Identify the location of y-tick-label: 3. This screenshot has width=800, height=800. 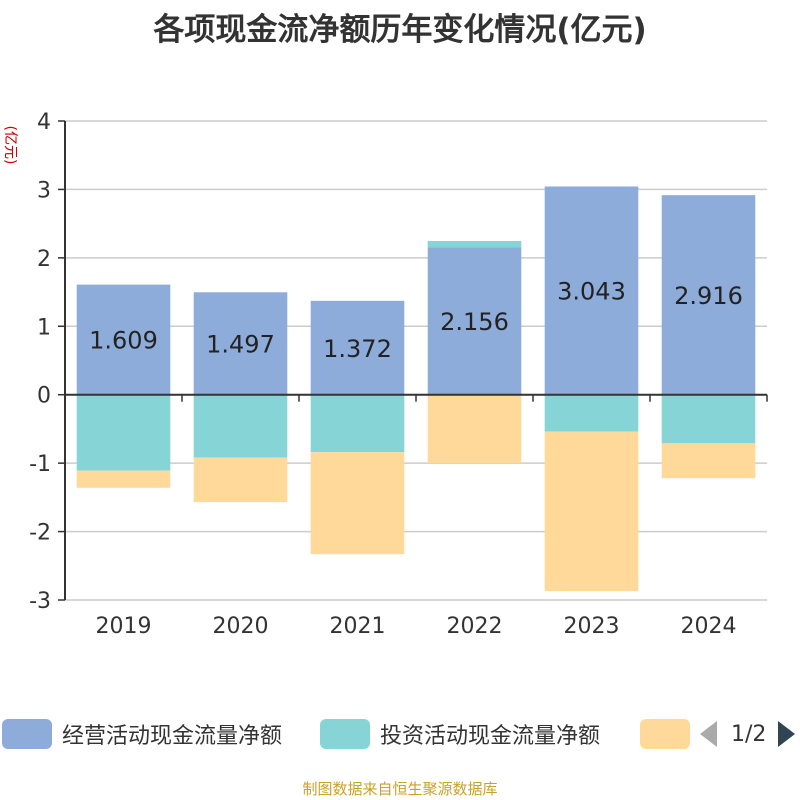
(44, 190).